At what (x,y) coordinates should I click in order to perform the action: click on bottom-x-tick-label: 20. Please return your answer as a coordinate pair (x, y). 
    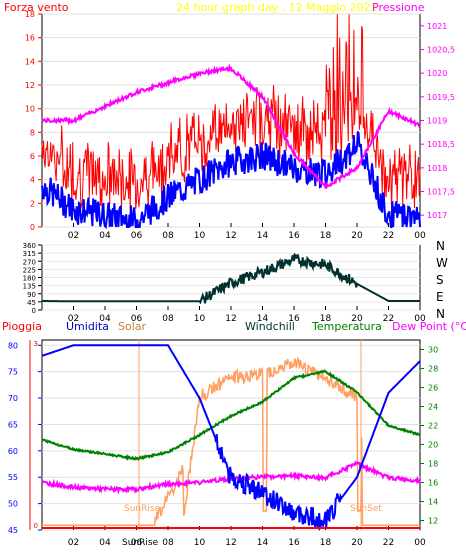
    Looking at the image, I should click on (357, 543).